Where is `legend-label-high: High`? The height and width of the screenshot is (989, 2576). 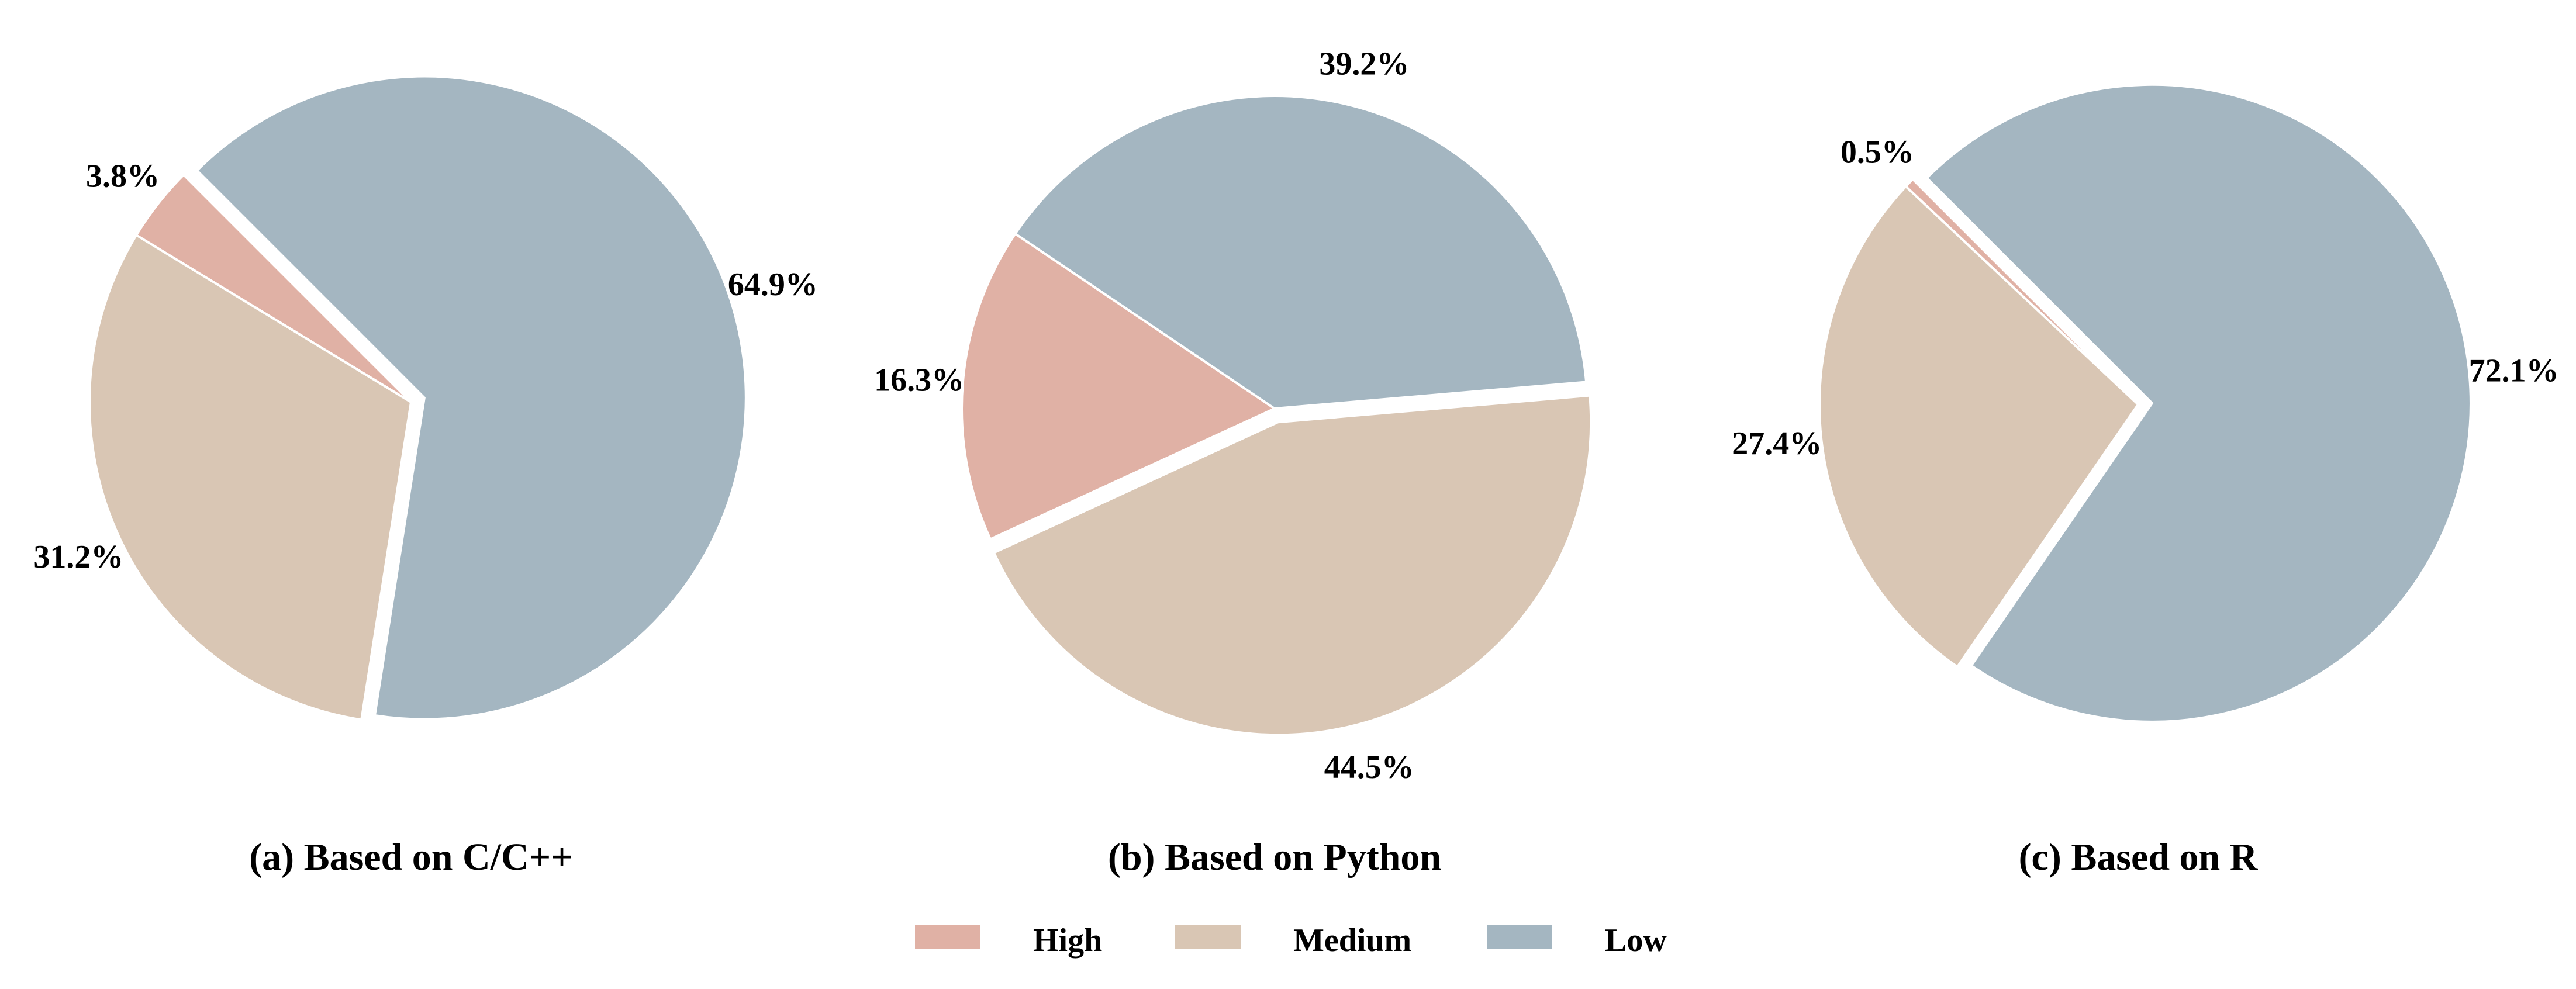
legend-label-high: High is located at coordinates (1067, 940).